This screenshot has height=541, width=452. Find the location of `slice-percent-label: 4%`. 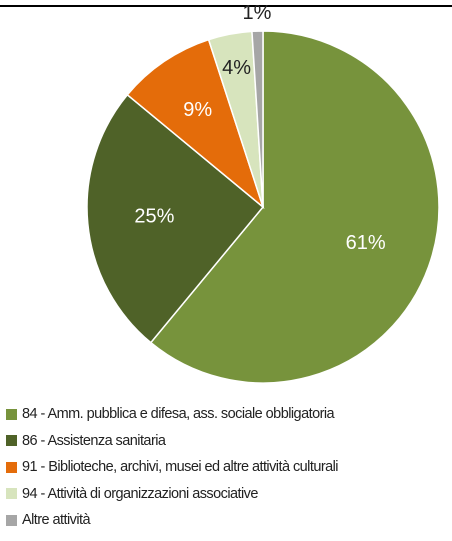

slice-percent-label: 4% is located at coordinates (236, 68).